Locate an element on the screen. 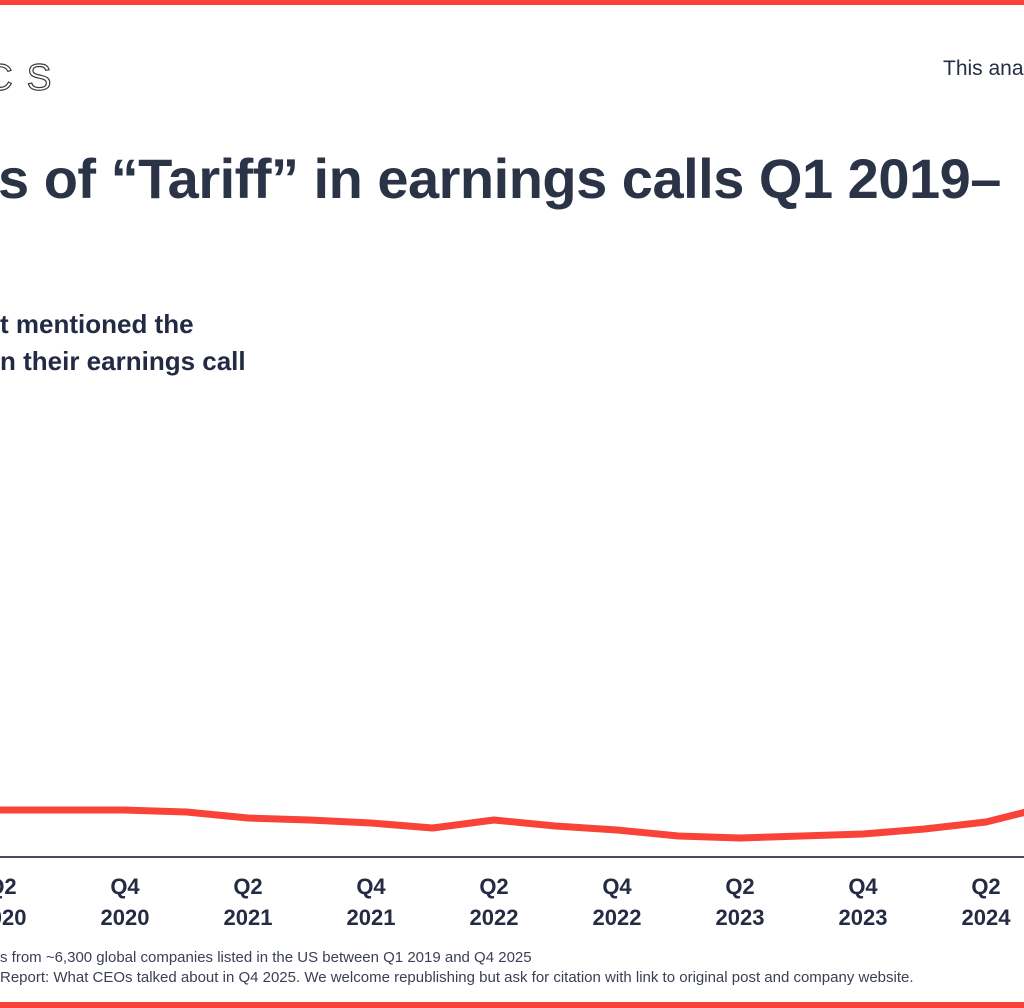 This screenshot has height=1008, width=1024. x-axis-tick-label: Q4 2021 is located at coordinates (371, 902).